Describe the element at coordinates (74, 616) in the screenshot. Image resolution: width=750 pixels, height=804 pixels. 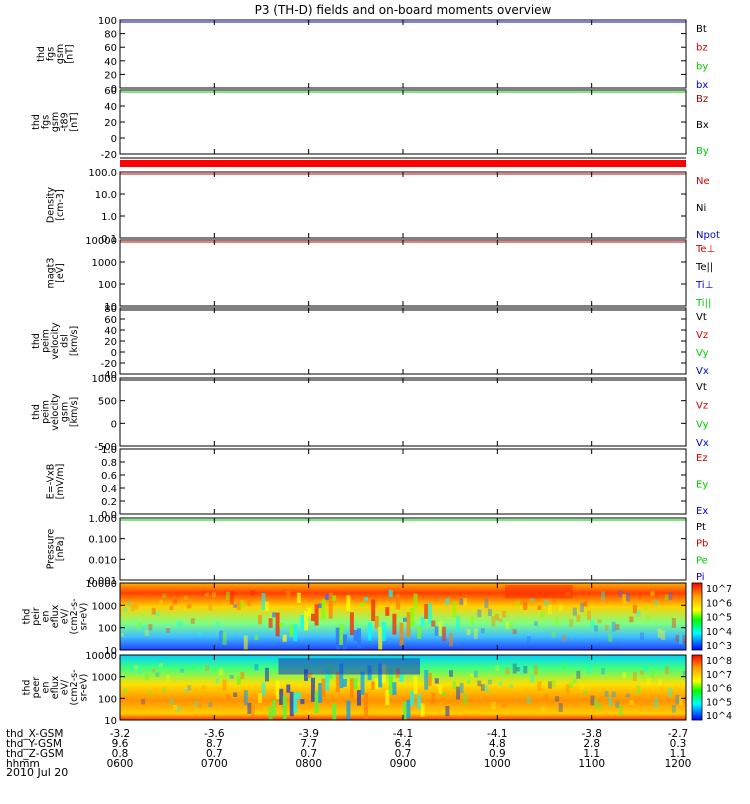
I see `y-axis-label-line: (cm2-s-` at that location.